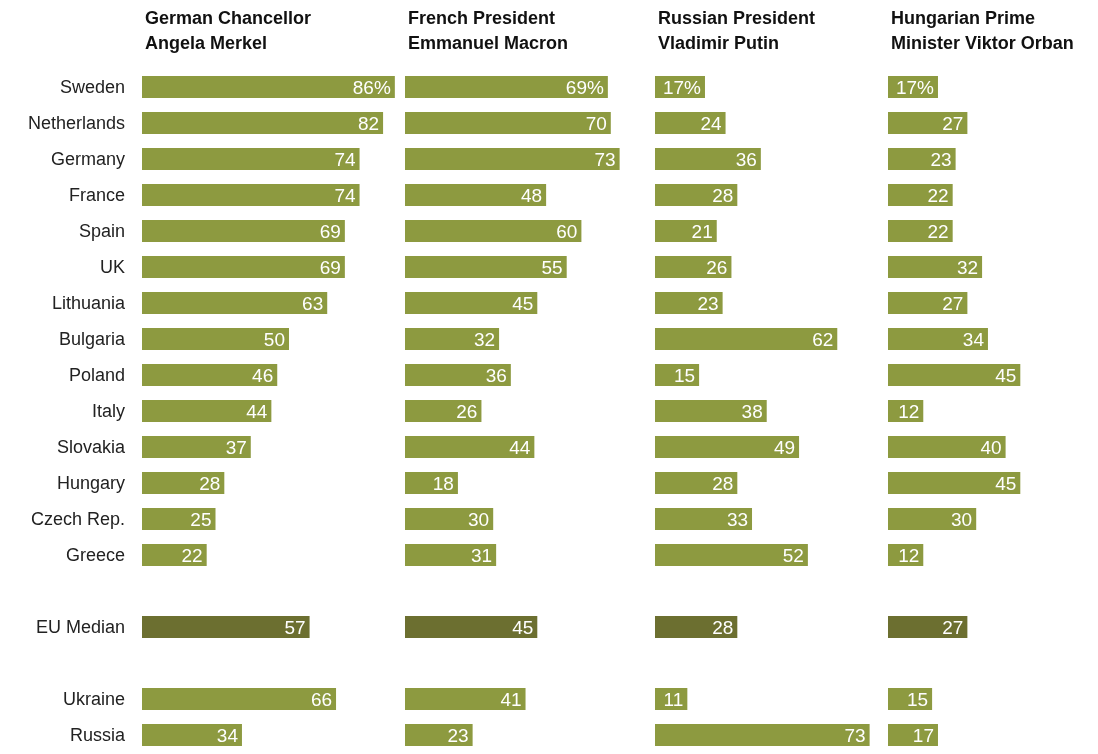 This screenshot has height=754, width=1098. I want to click on y-tick-label: UK, so click(112, 267).